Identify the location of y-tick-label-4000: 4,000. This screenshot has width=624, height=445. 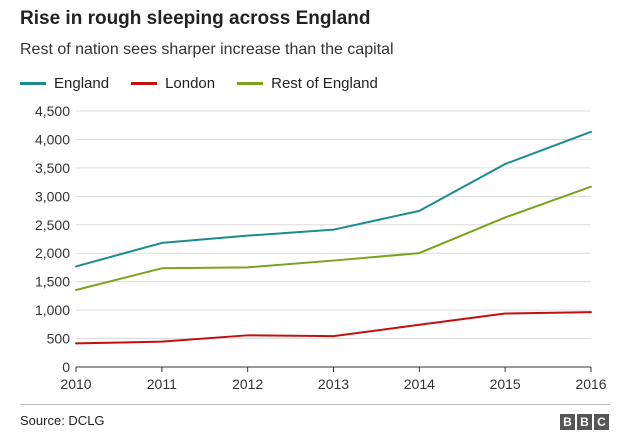
(52, 139).